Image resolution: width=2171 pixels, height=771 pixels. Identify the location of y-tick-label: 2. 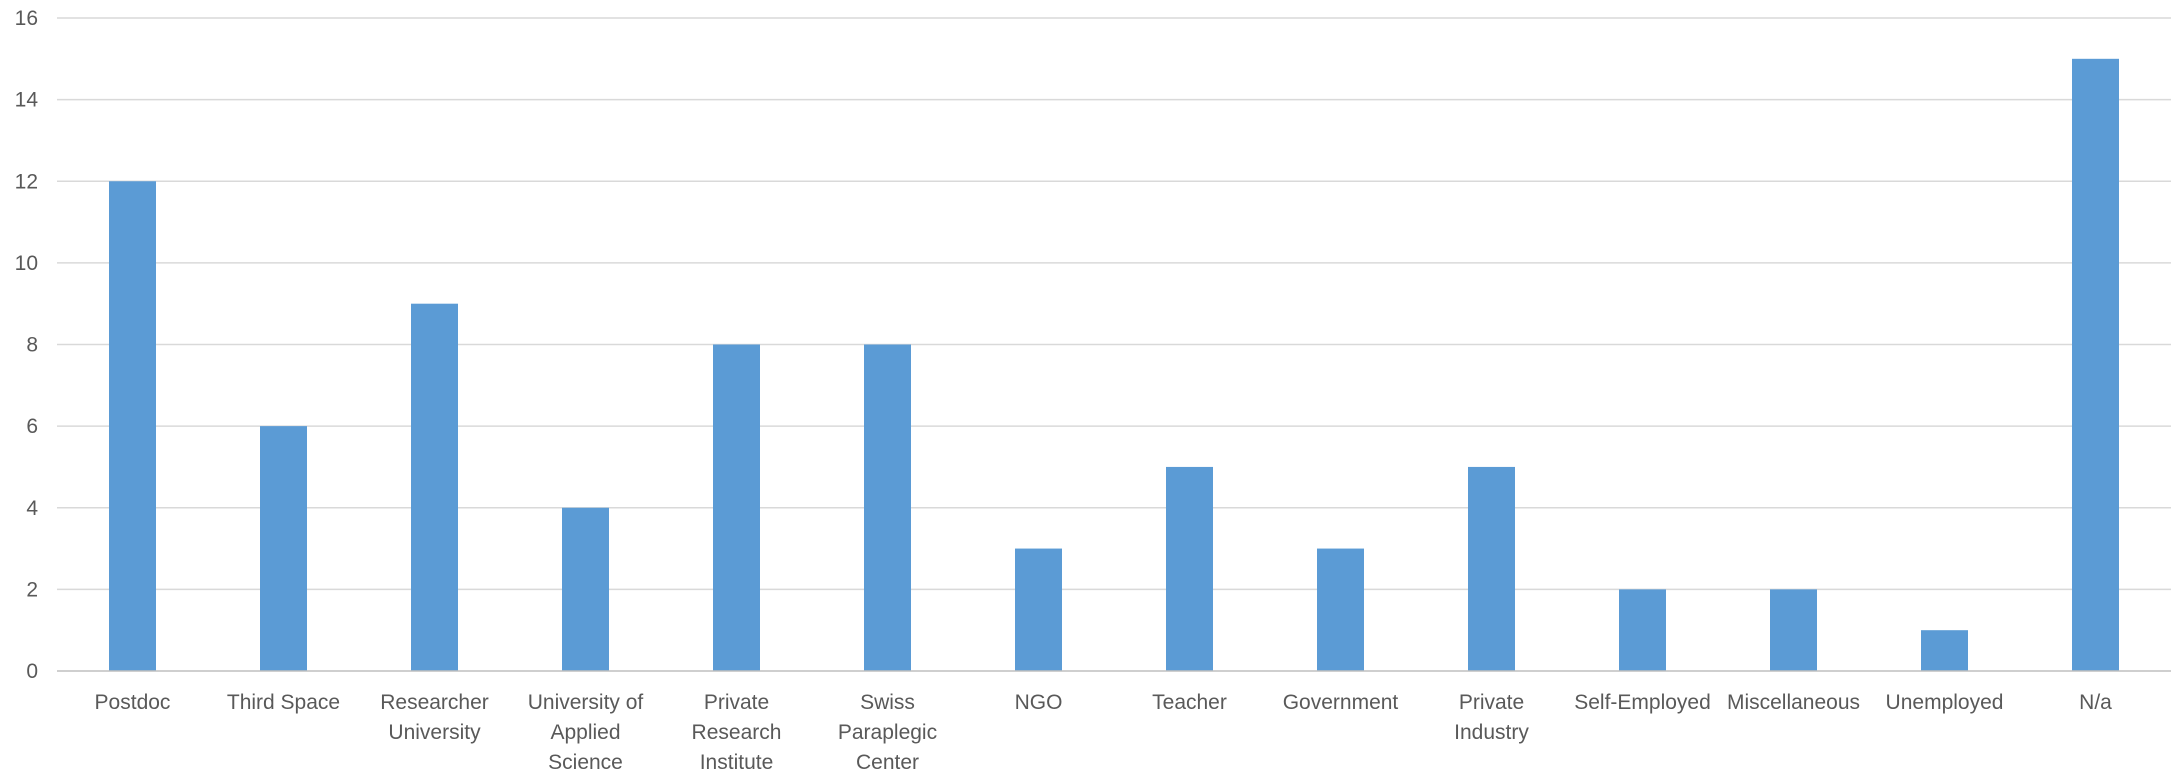
(32, 589).